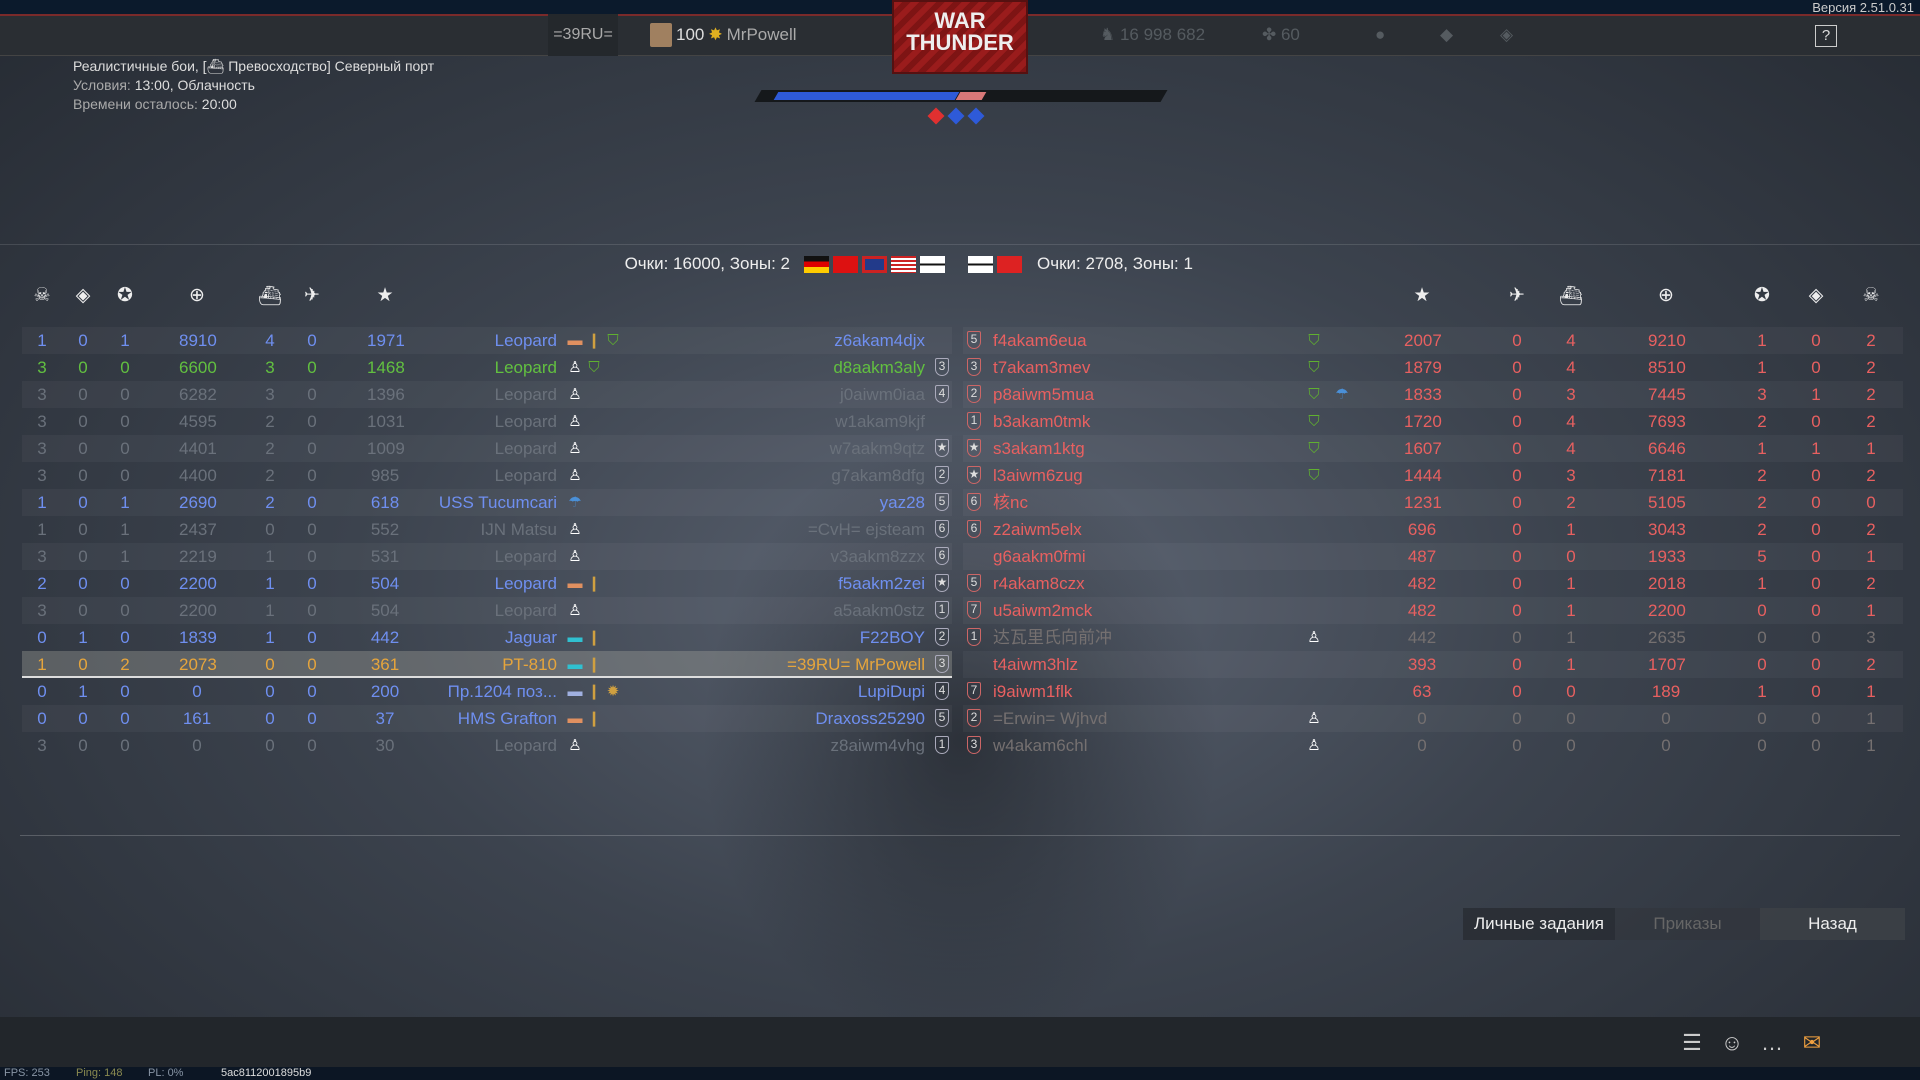 Image resolution: width=1920 pixels, height=1080 pixels. Describe the element at coordinates (1667, 421) in the screenshot. I see `stat-cell: 7693` at that location.